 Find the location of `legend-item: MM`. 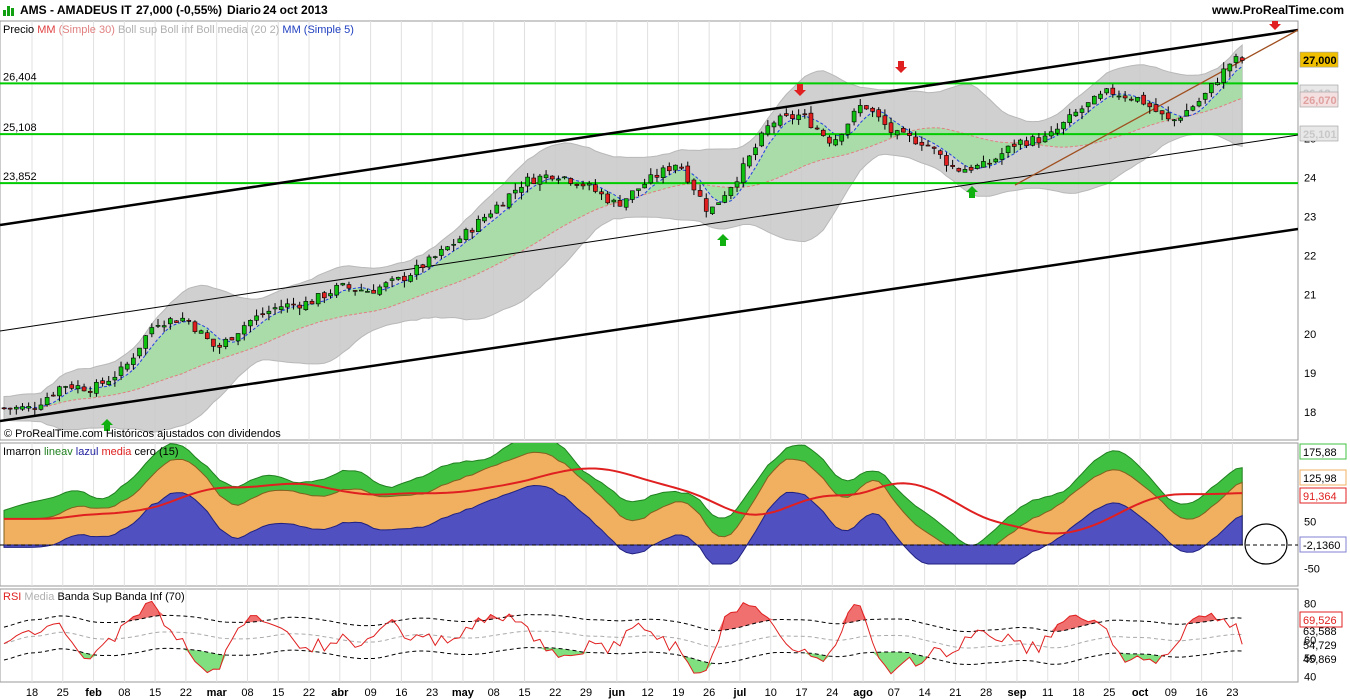

legend-item: MM is located at coordinates (292, 30).